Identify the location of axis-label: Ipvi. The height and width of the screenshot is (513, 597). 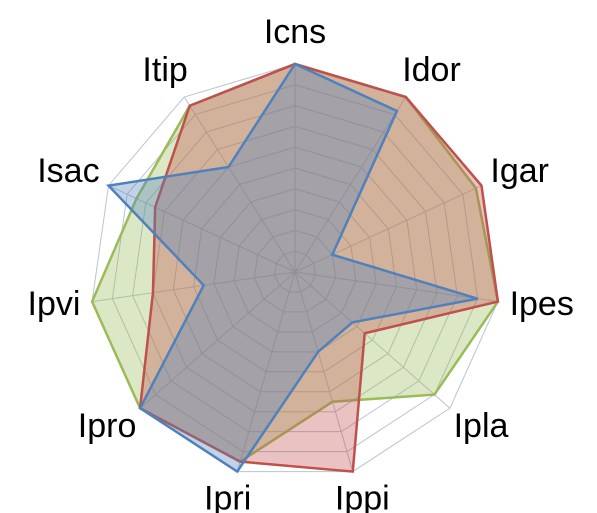
(54, 304).